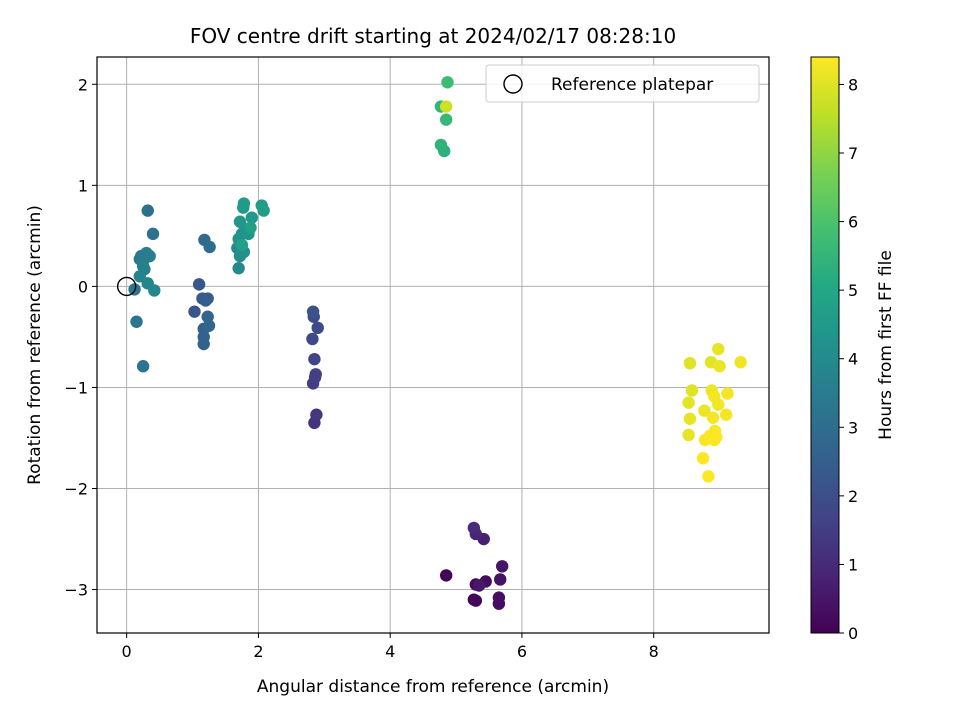  Describe the element at coordinates (886, 345) in the screenshot. I see `colorbar-label: Hours from first FF file` at that location.